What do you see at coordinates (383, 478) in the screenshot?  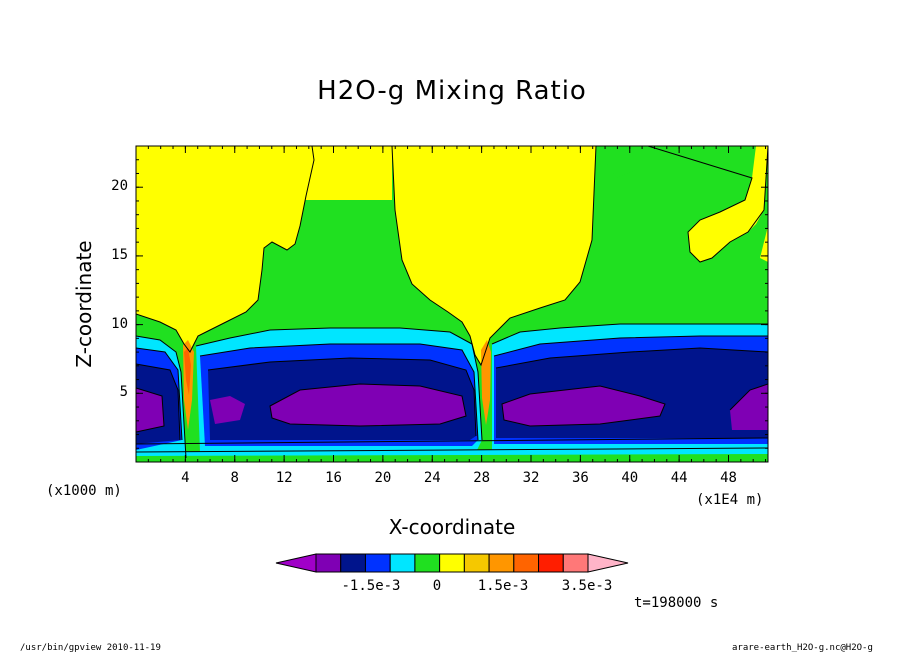 I see `x-tick-label: 20` at bounding box center [383, 478].